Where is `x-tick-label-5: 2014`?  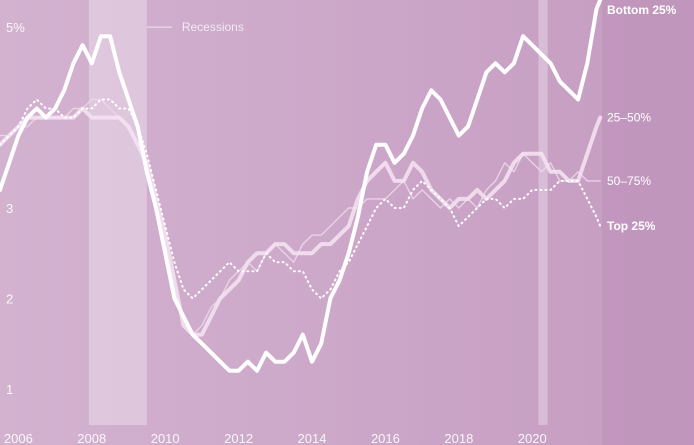 x-tick-label-5: 2014 is located at coordinates (312, 438).